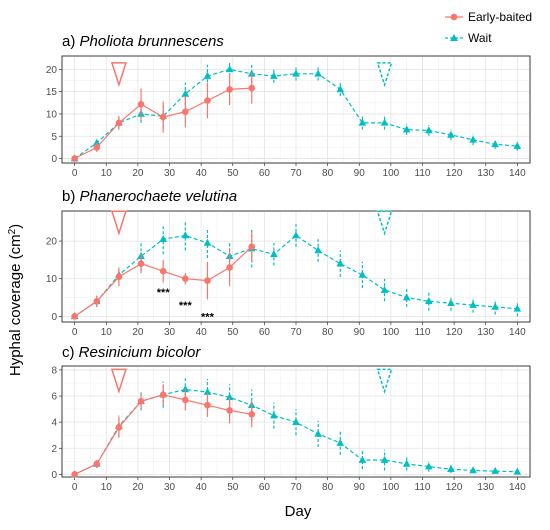  What do you see at coordinates (163, 431) in the screenshot?
I see `series-early-baited` at bounding box center [163, 431].